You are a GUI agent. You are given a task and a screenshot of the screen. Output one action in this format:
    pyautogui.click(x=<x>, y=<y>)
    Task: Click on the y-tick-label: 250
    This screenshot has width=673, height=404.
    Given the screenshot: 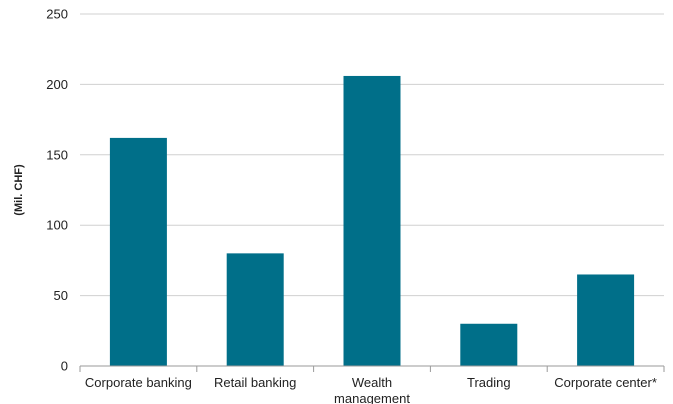 What is the action you would take?
    pyautogui.click(x=57, y=14)
    